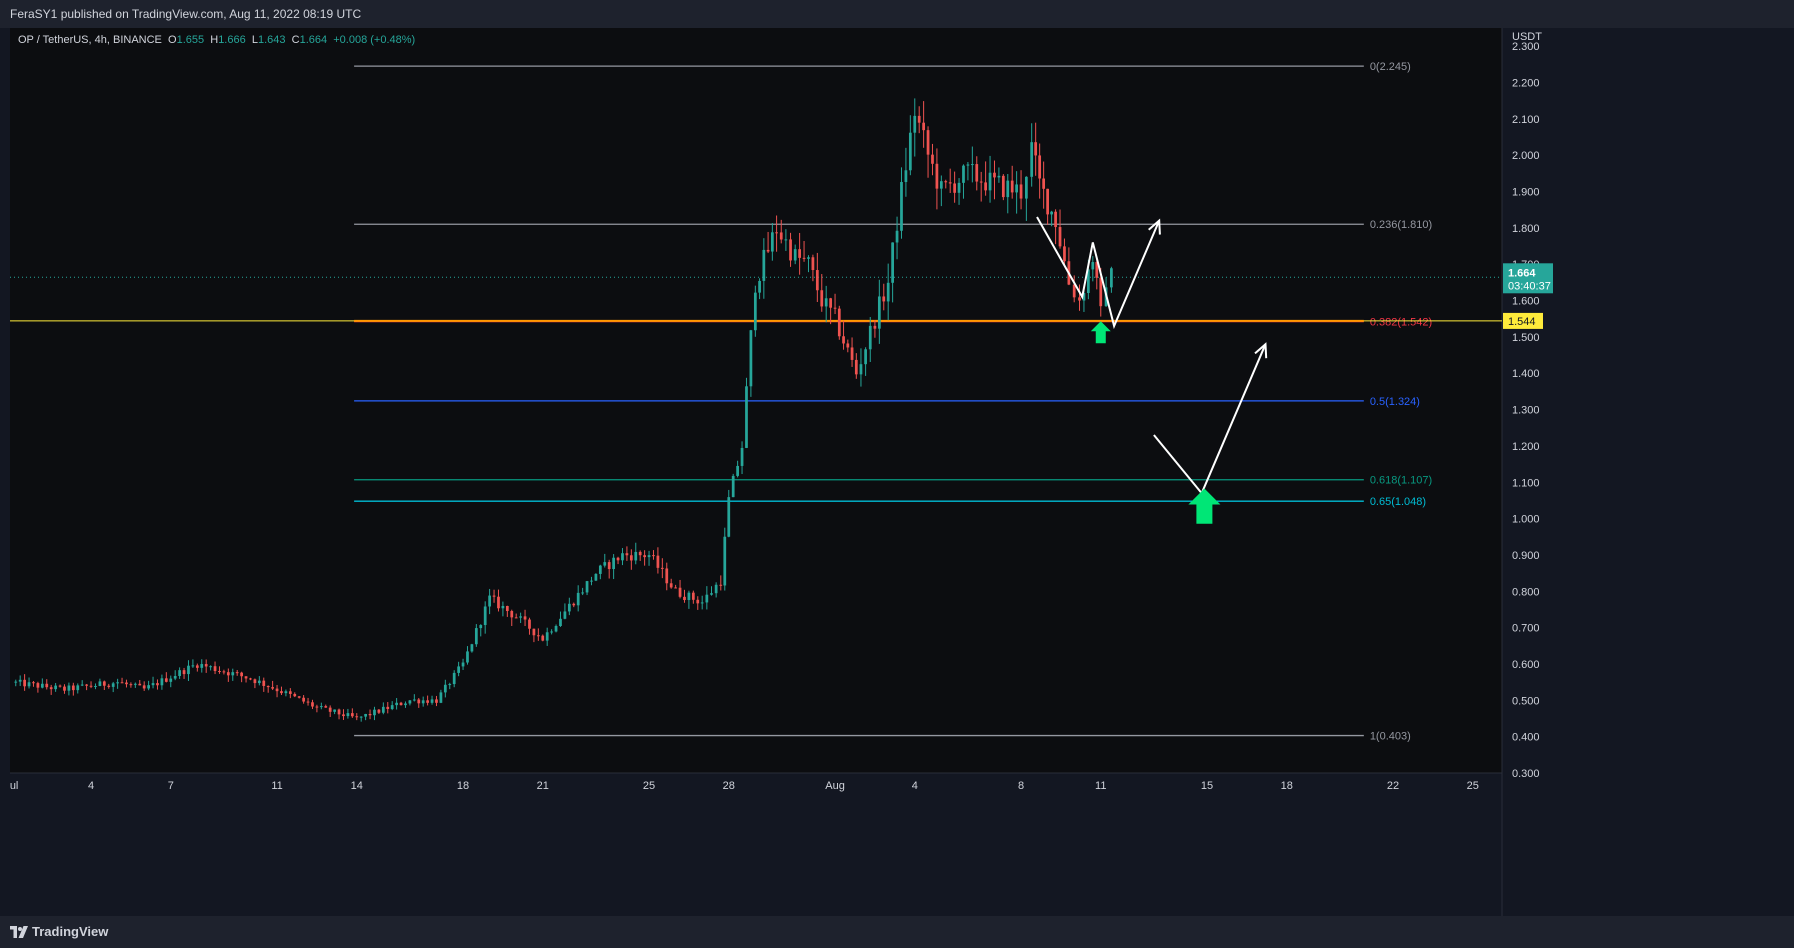  I want to click on tradingview-brand: TradingView, so click(59, 931).